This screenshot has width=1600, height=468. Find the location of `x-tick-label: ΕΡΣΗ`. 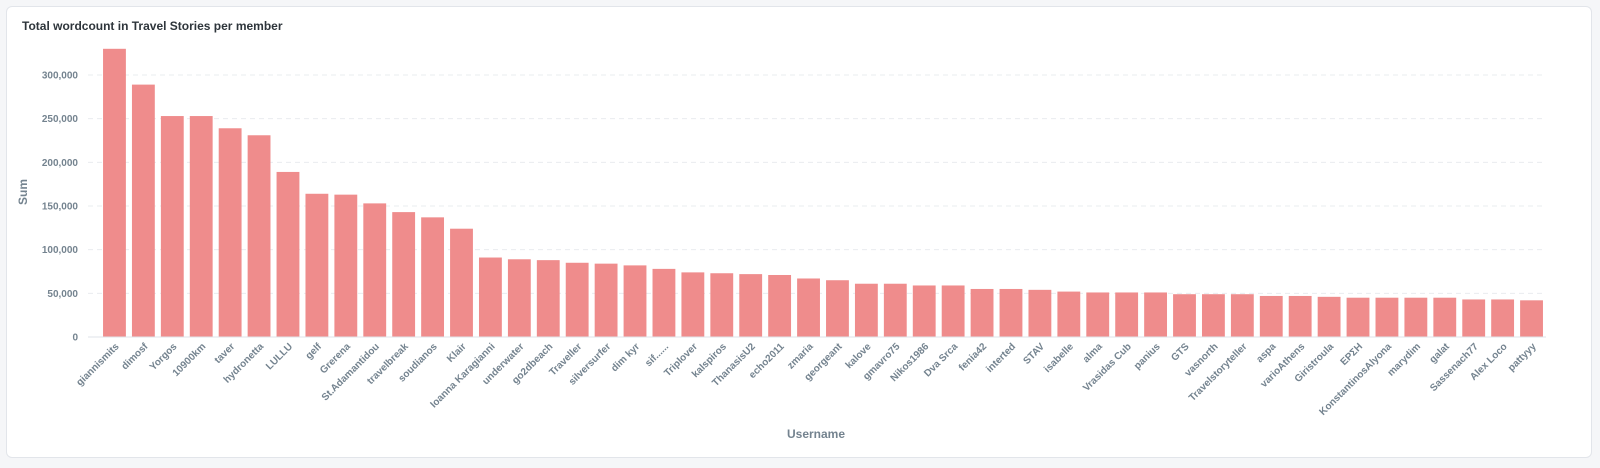

x-tick-label: ΕΡΣΗ is located at coordinates (1352, 354).